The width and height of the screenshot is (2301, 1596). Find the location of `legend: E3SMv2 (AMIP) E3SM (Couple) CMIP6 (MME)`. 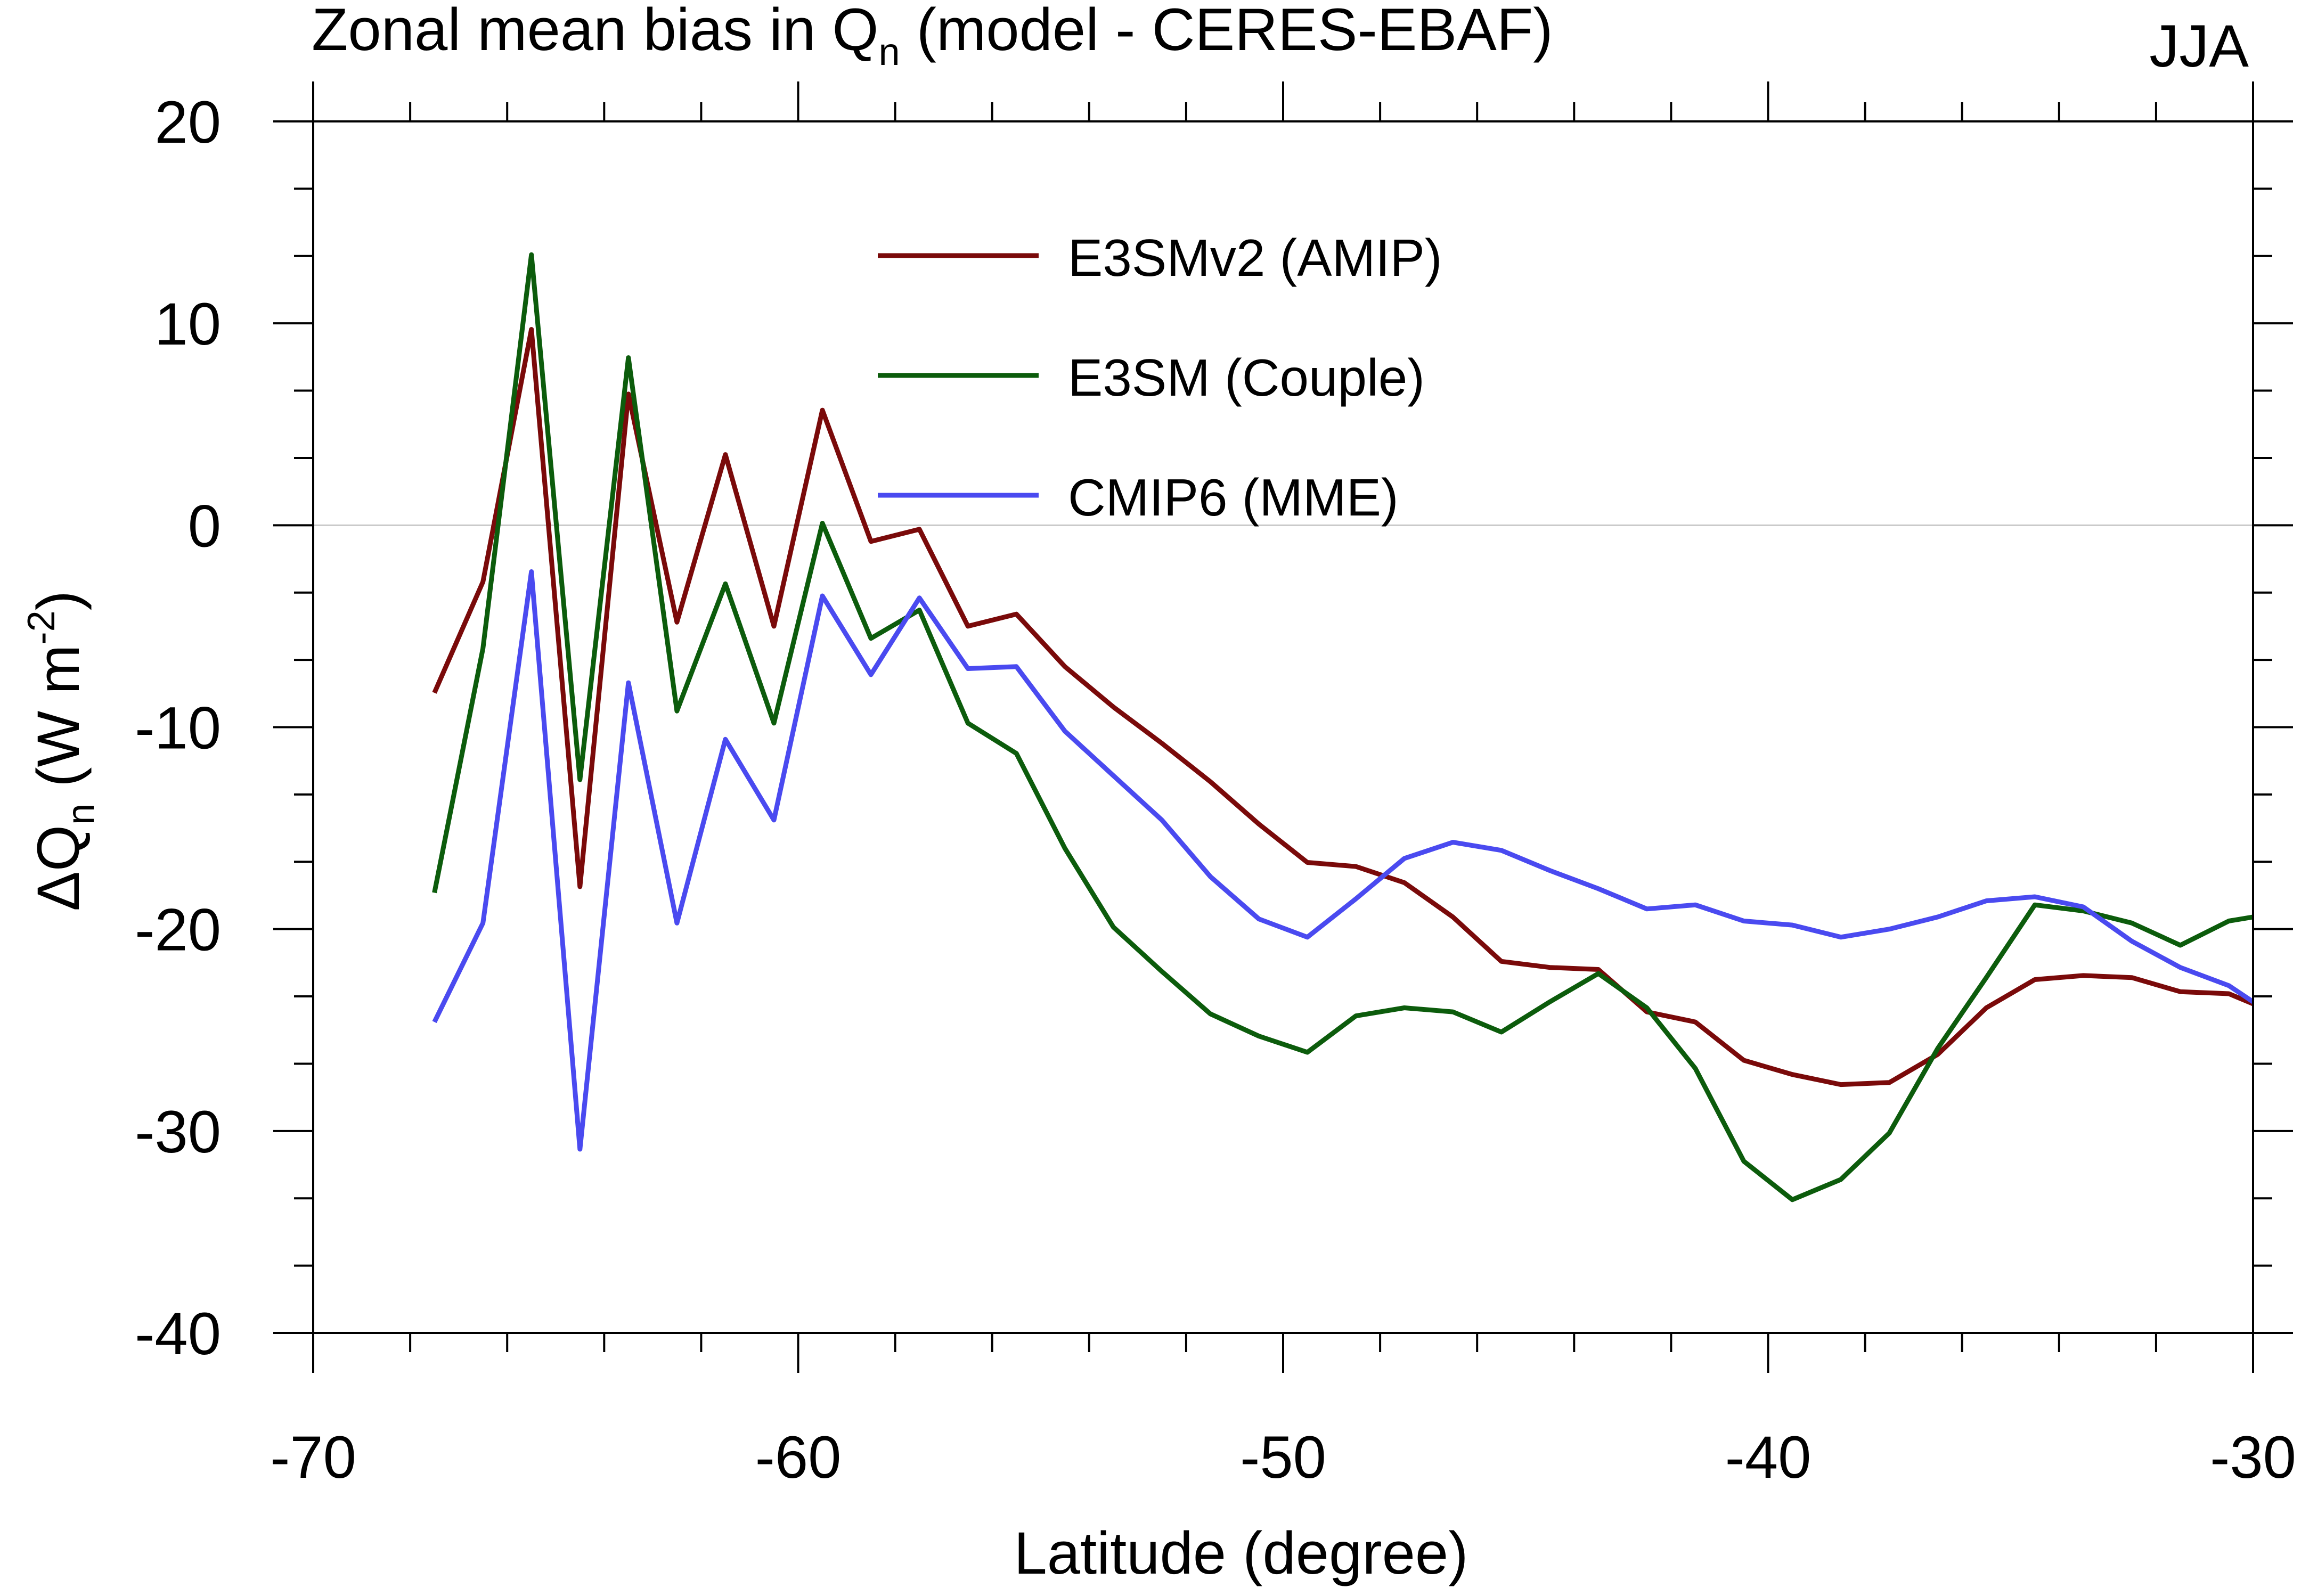

legend: E3SMv2 (AMIP) E3SM (Couple) CMIP6 (MME) is located at coordinates (1160, 377).